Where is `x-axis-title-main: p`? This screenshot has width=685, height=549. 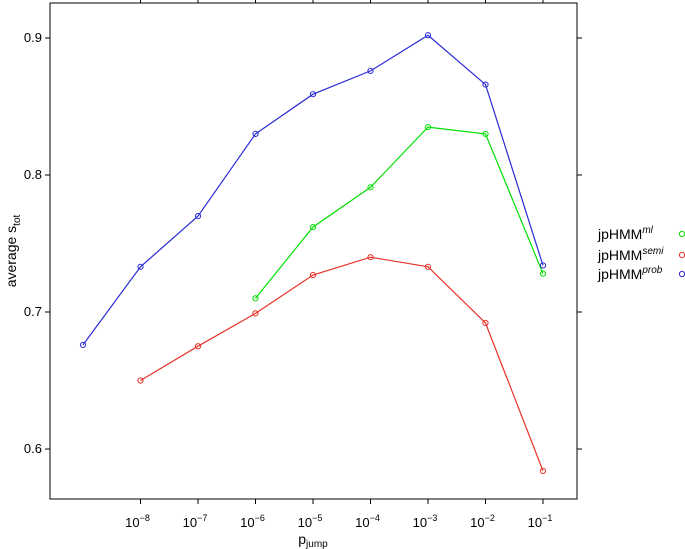 x-axis-title-main: p is located at coordinates (302, 539).